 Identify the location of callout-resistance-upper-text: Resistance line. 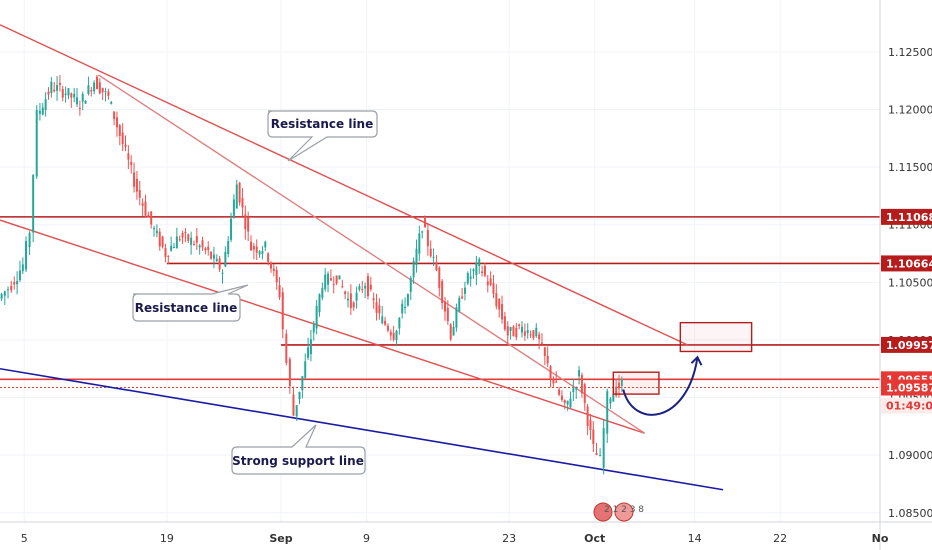
(322, 124).